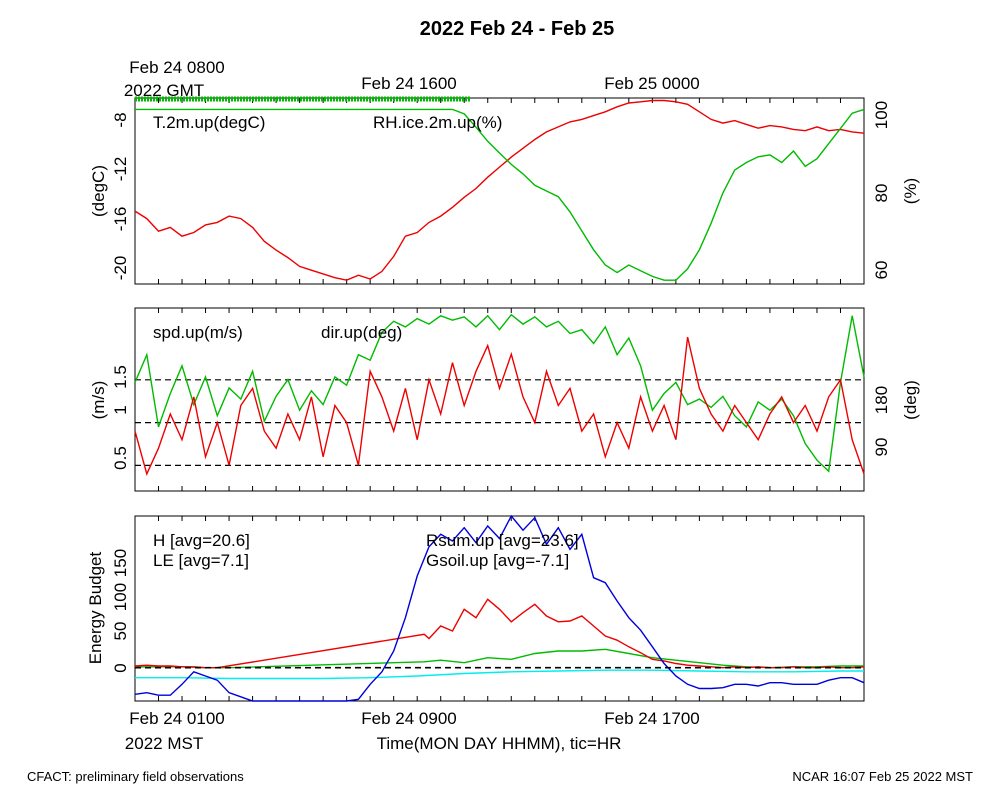  What do you see at coordinates (176, 718) in the screenshot?
I see `bottom-time-label-1: Feb 24 0100` at bounding box center [176, 718].